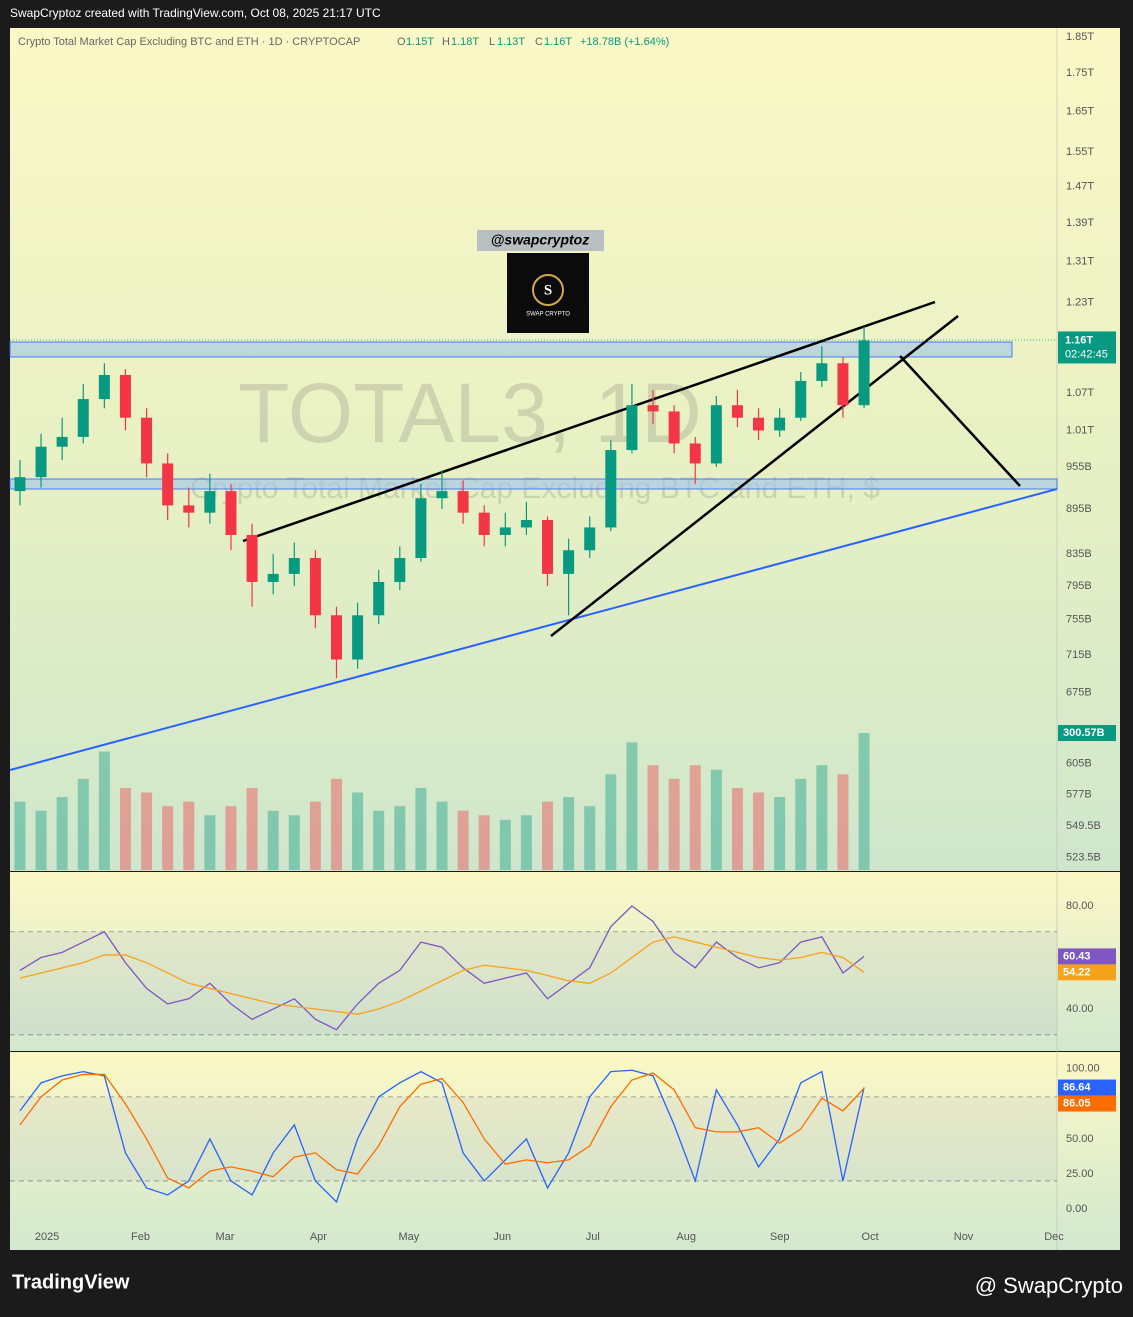  What do you see at coordinates (540, 240) in the screenshot?
I see `badge-handle: @swapcryptoz` at bounding box center [540, 240].